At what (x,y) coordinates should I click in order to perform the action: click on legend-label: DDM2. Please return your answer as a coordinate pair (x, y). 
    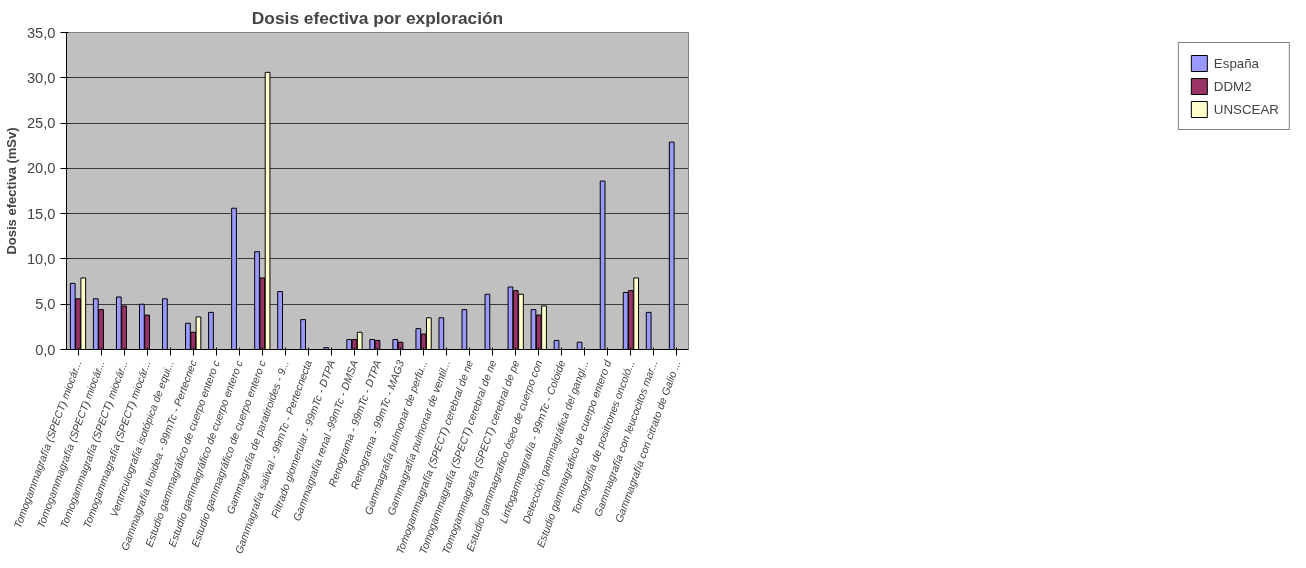
    Looking at the image, I should click on (1232, 86).